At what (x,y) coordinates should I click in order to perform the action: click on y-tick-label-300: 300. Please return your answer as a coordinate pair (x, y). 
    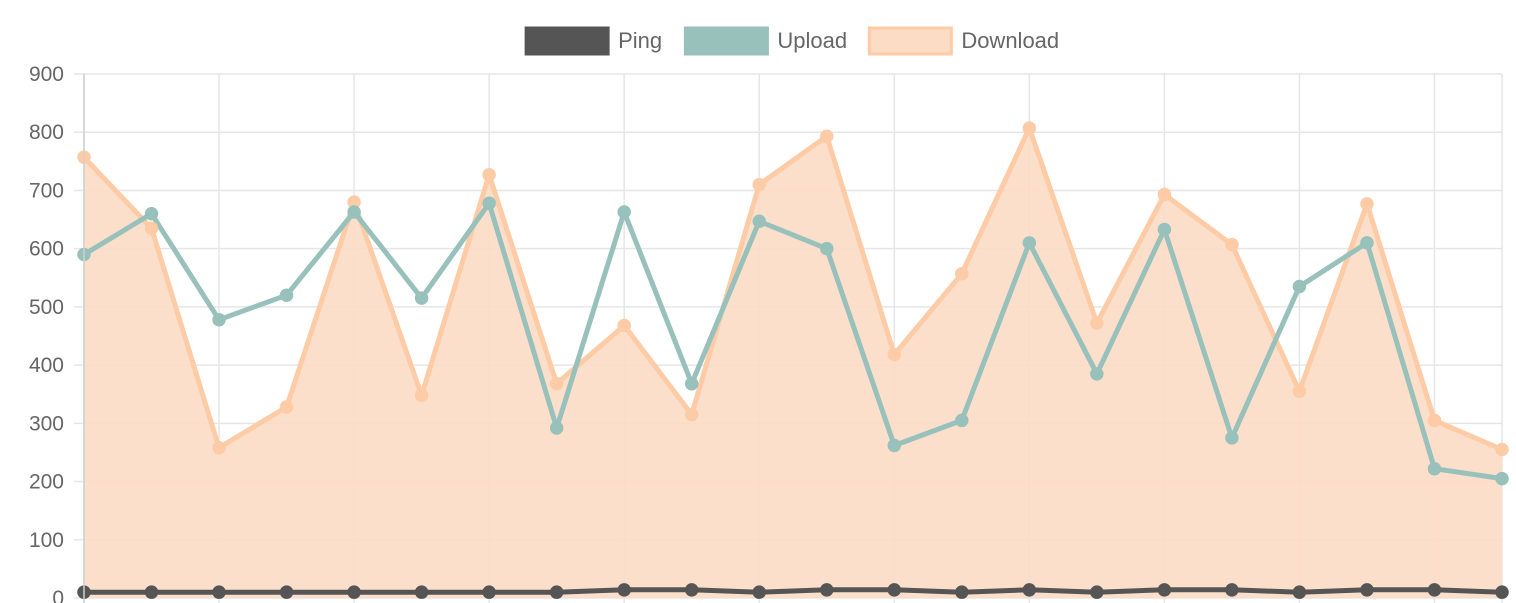
    Looking at the image, I should click on (46, 423).